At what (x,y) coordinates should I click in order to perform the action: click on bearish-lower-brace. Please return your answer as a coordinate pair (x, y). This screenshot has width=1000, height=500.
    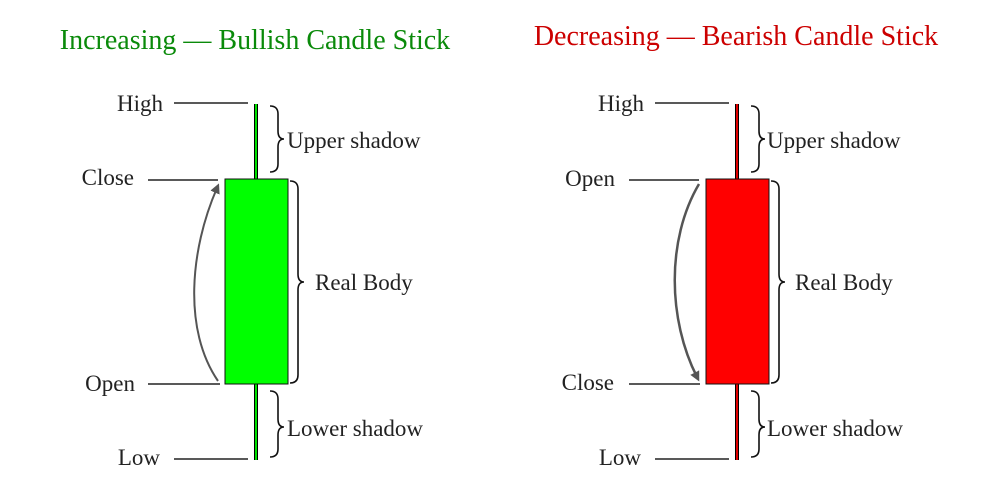
    Looking at the image, I should click on (758, 424).